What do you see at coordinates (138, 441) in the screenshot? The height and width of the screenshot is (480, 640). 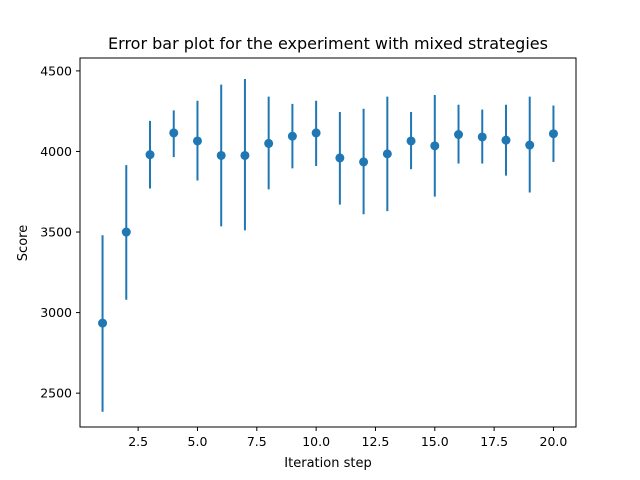 I see `x-tick-label: 2.5` at bounding box center [138, 441].